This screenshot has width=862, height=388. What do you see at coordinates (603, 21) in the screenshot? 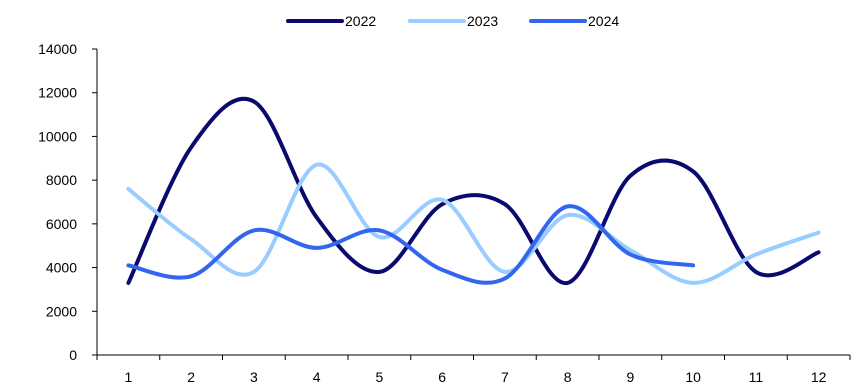
I see `legend-label-2024: 2024` at bounding box center [603, 21].